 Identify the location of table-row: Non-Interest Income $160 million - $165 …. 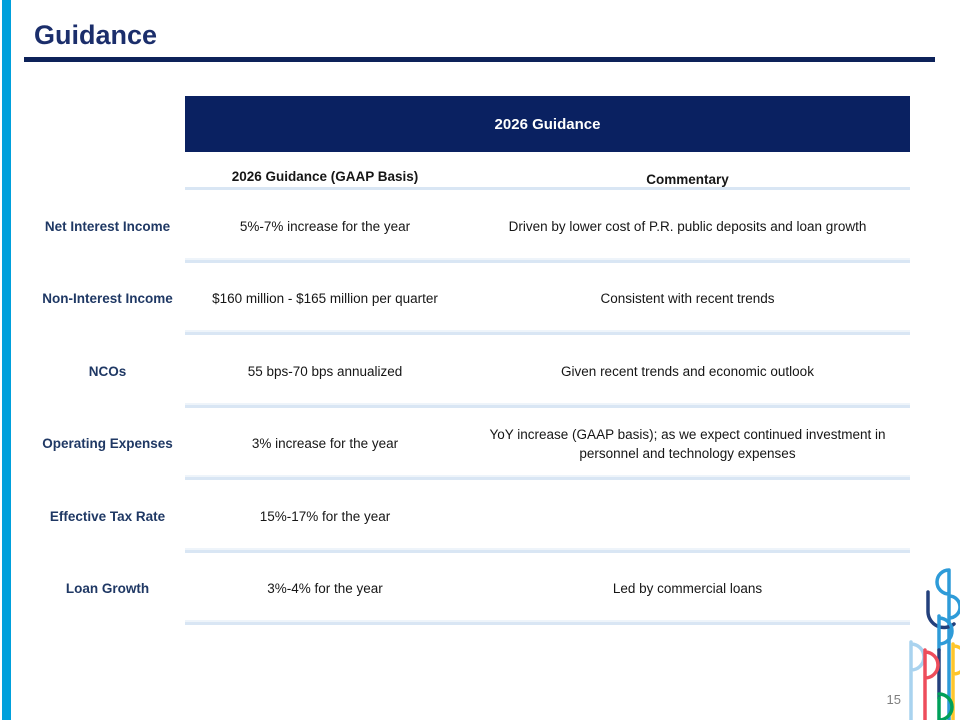
(470, 299).